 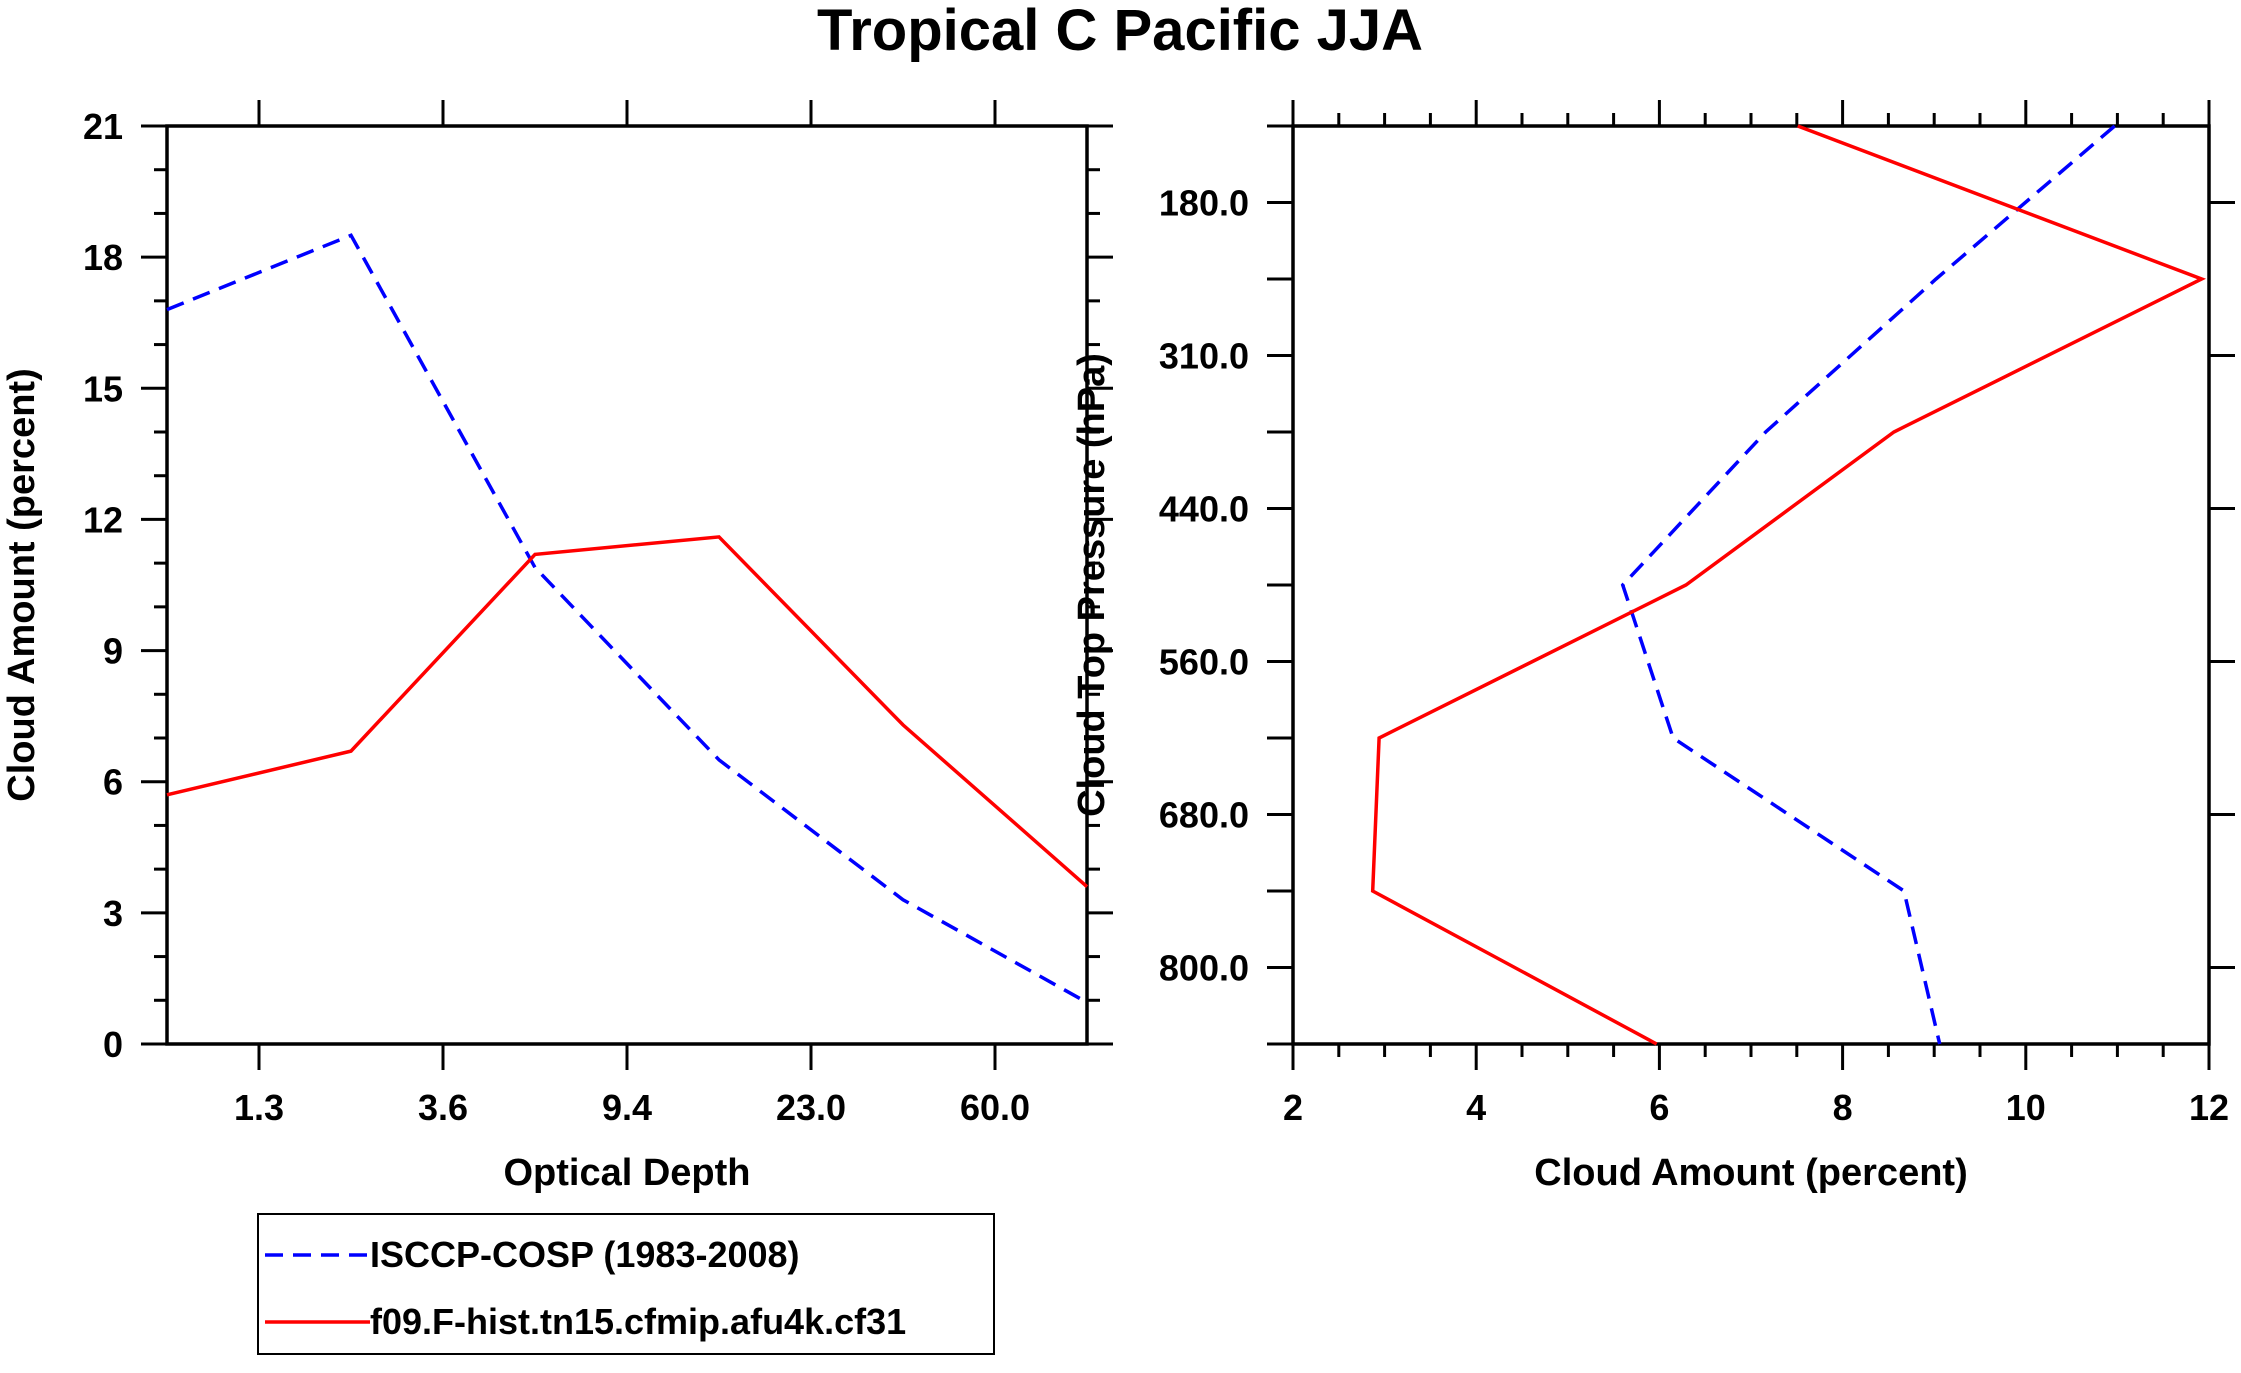 I want to click on right-series-isccp-line, so click(x=1868, y=584).